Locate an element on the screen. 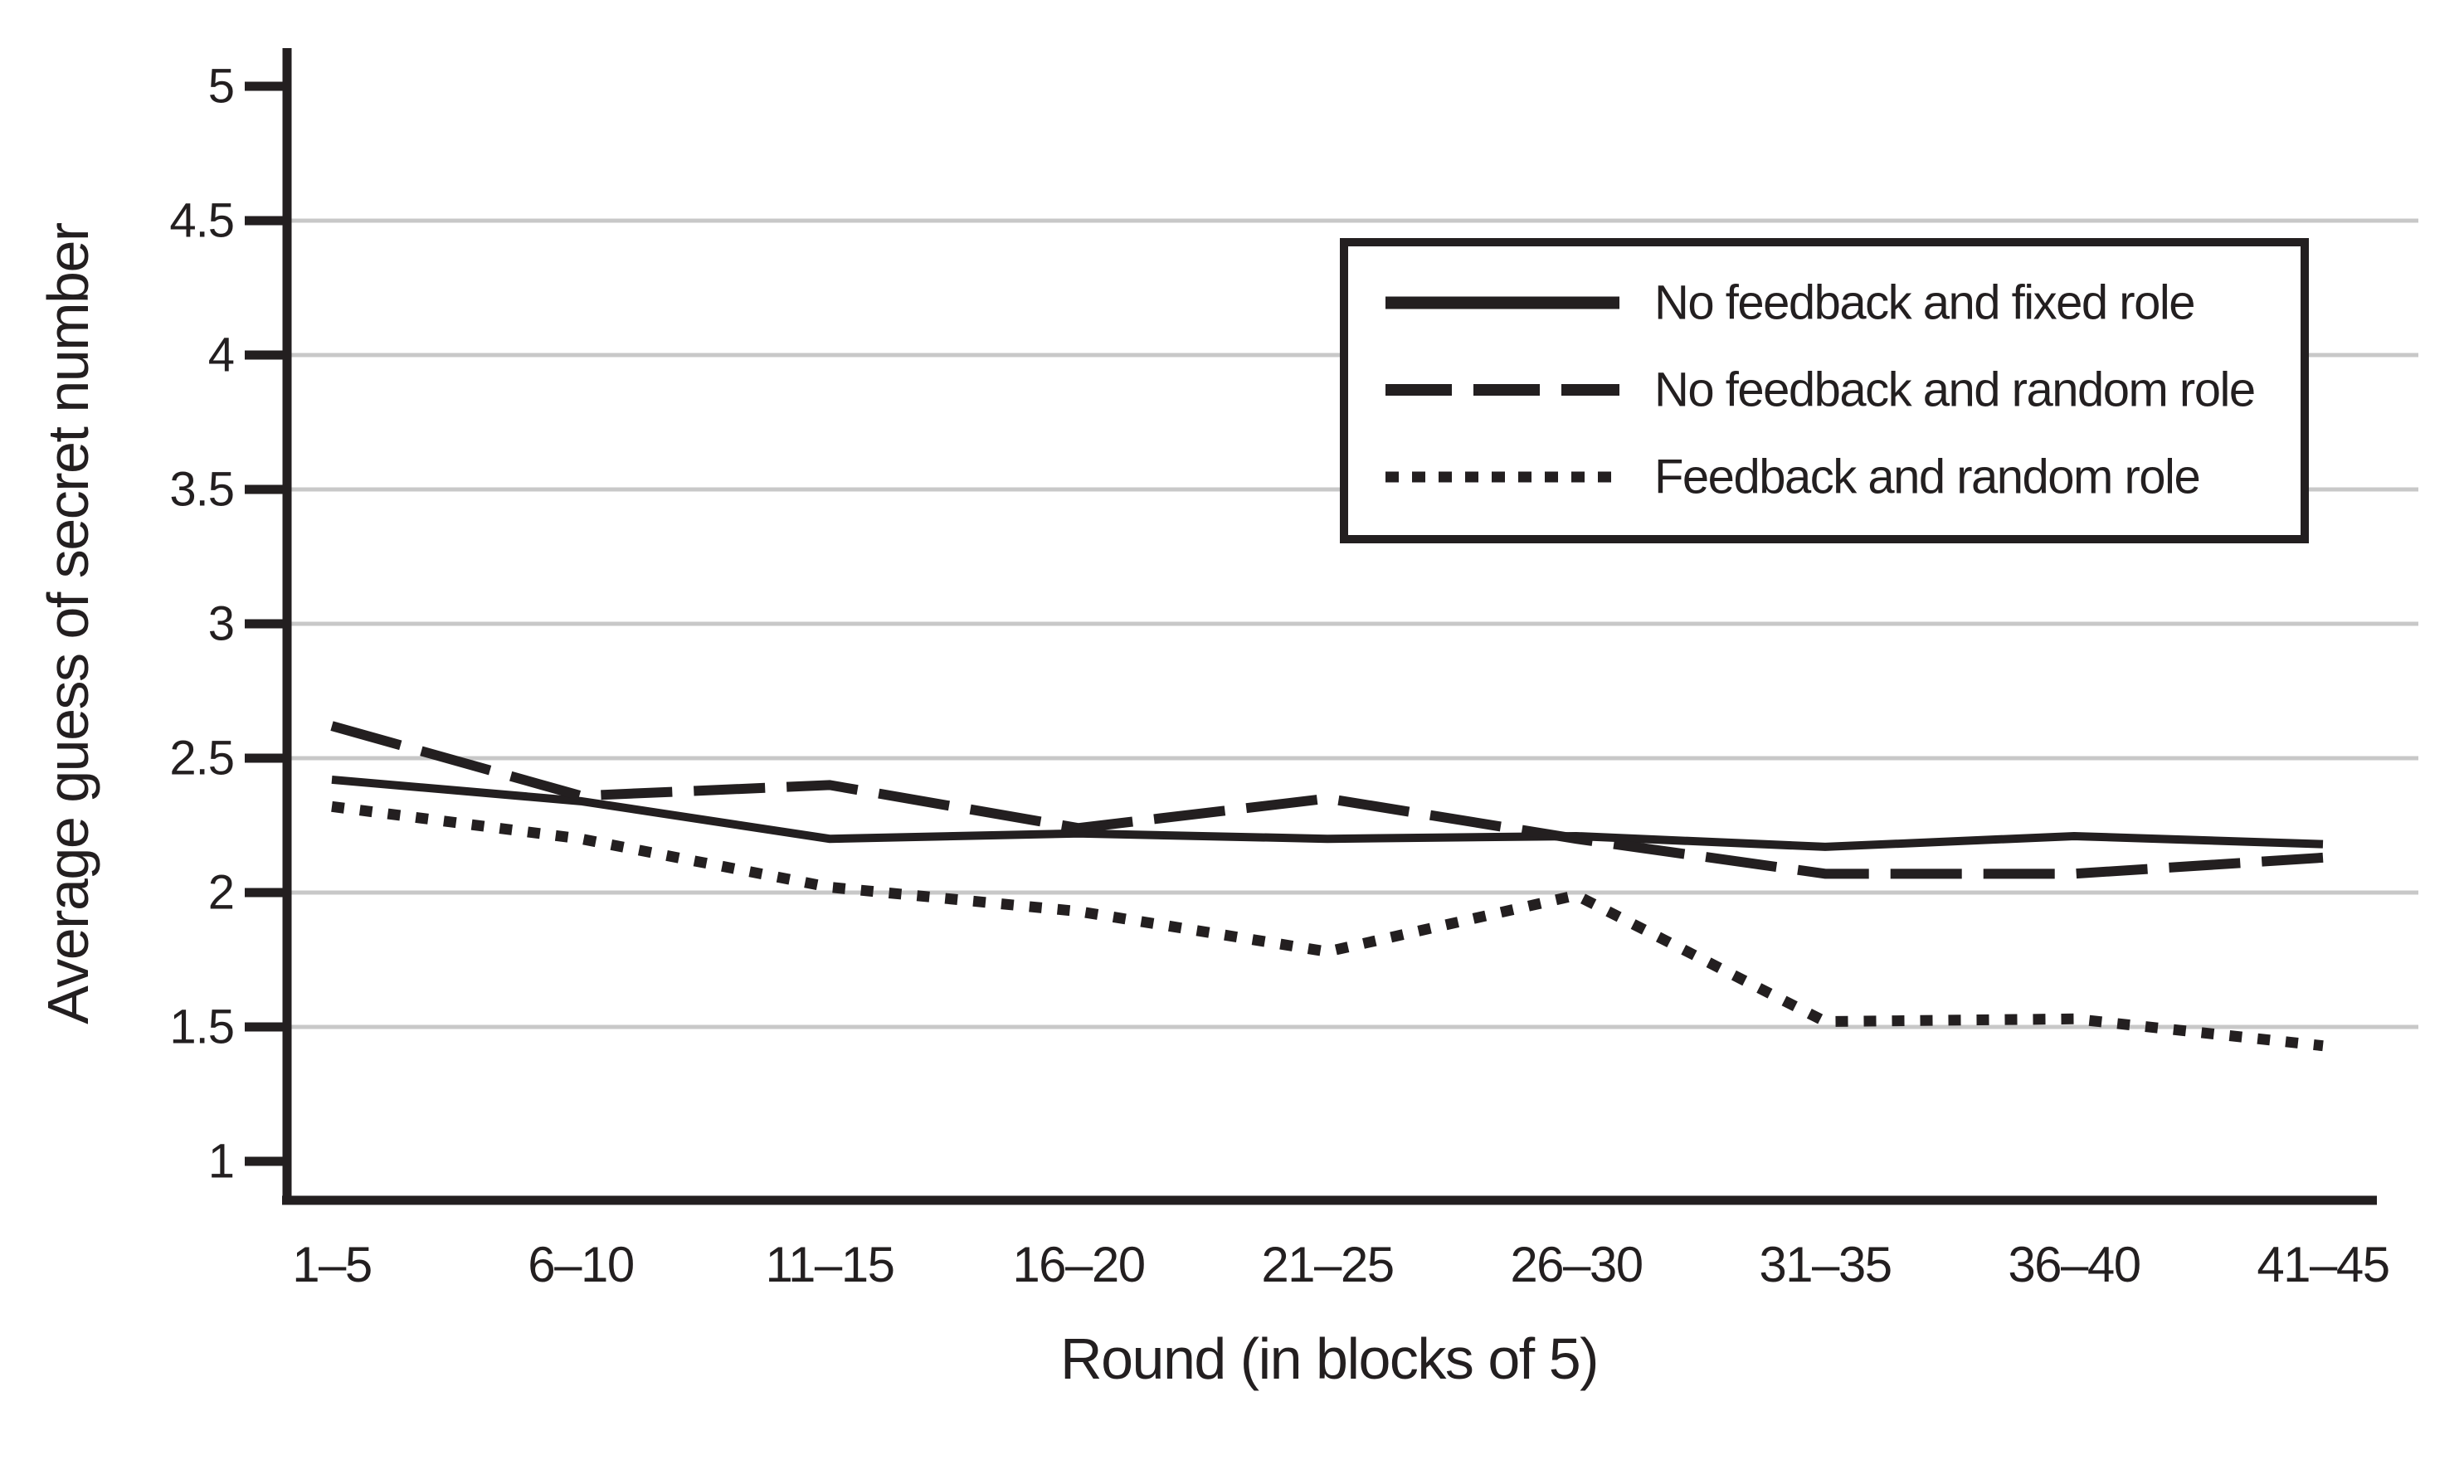  y-tick-label: 3 is located at coordinates (221, 624).